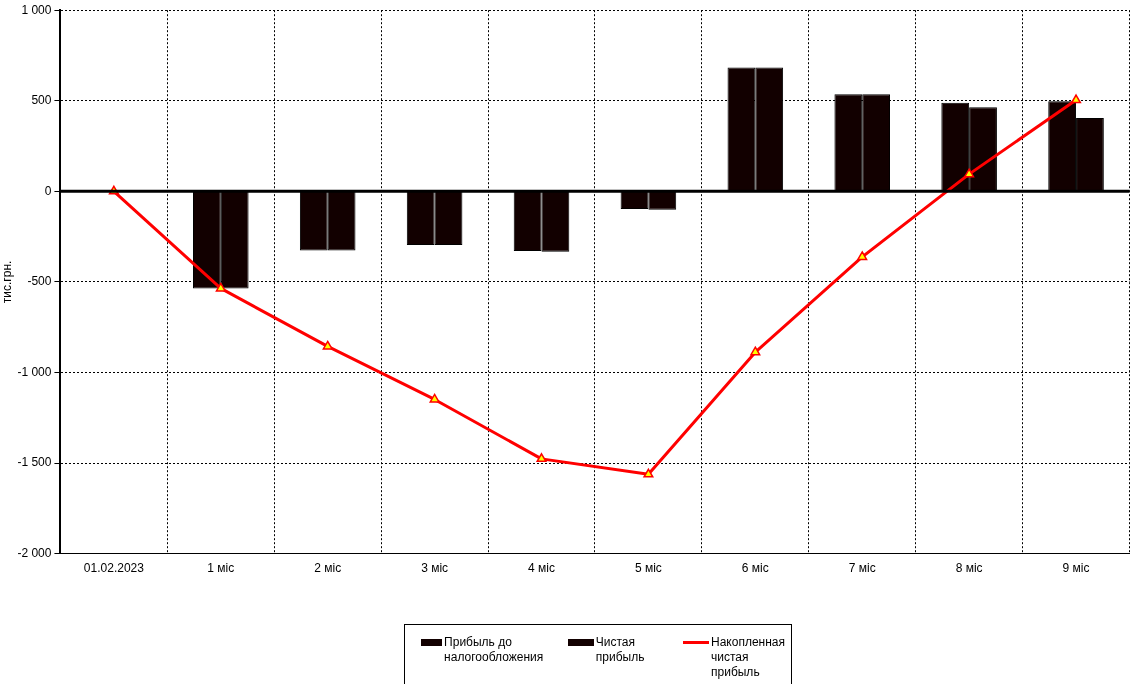  Describe the element at coordinates (494, 650) in the screenshot. I see `legend-label: Прибыль до налогообложения` at that location.